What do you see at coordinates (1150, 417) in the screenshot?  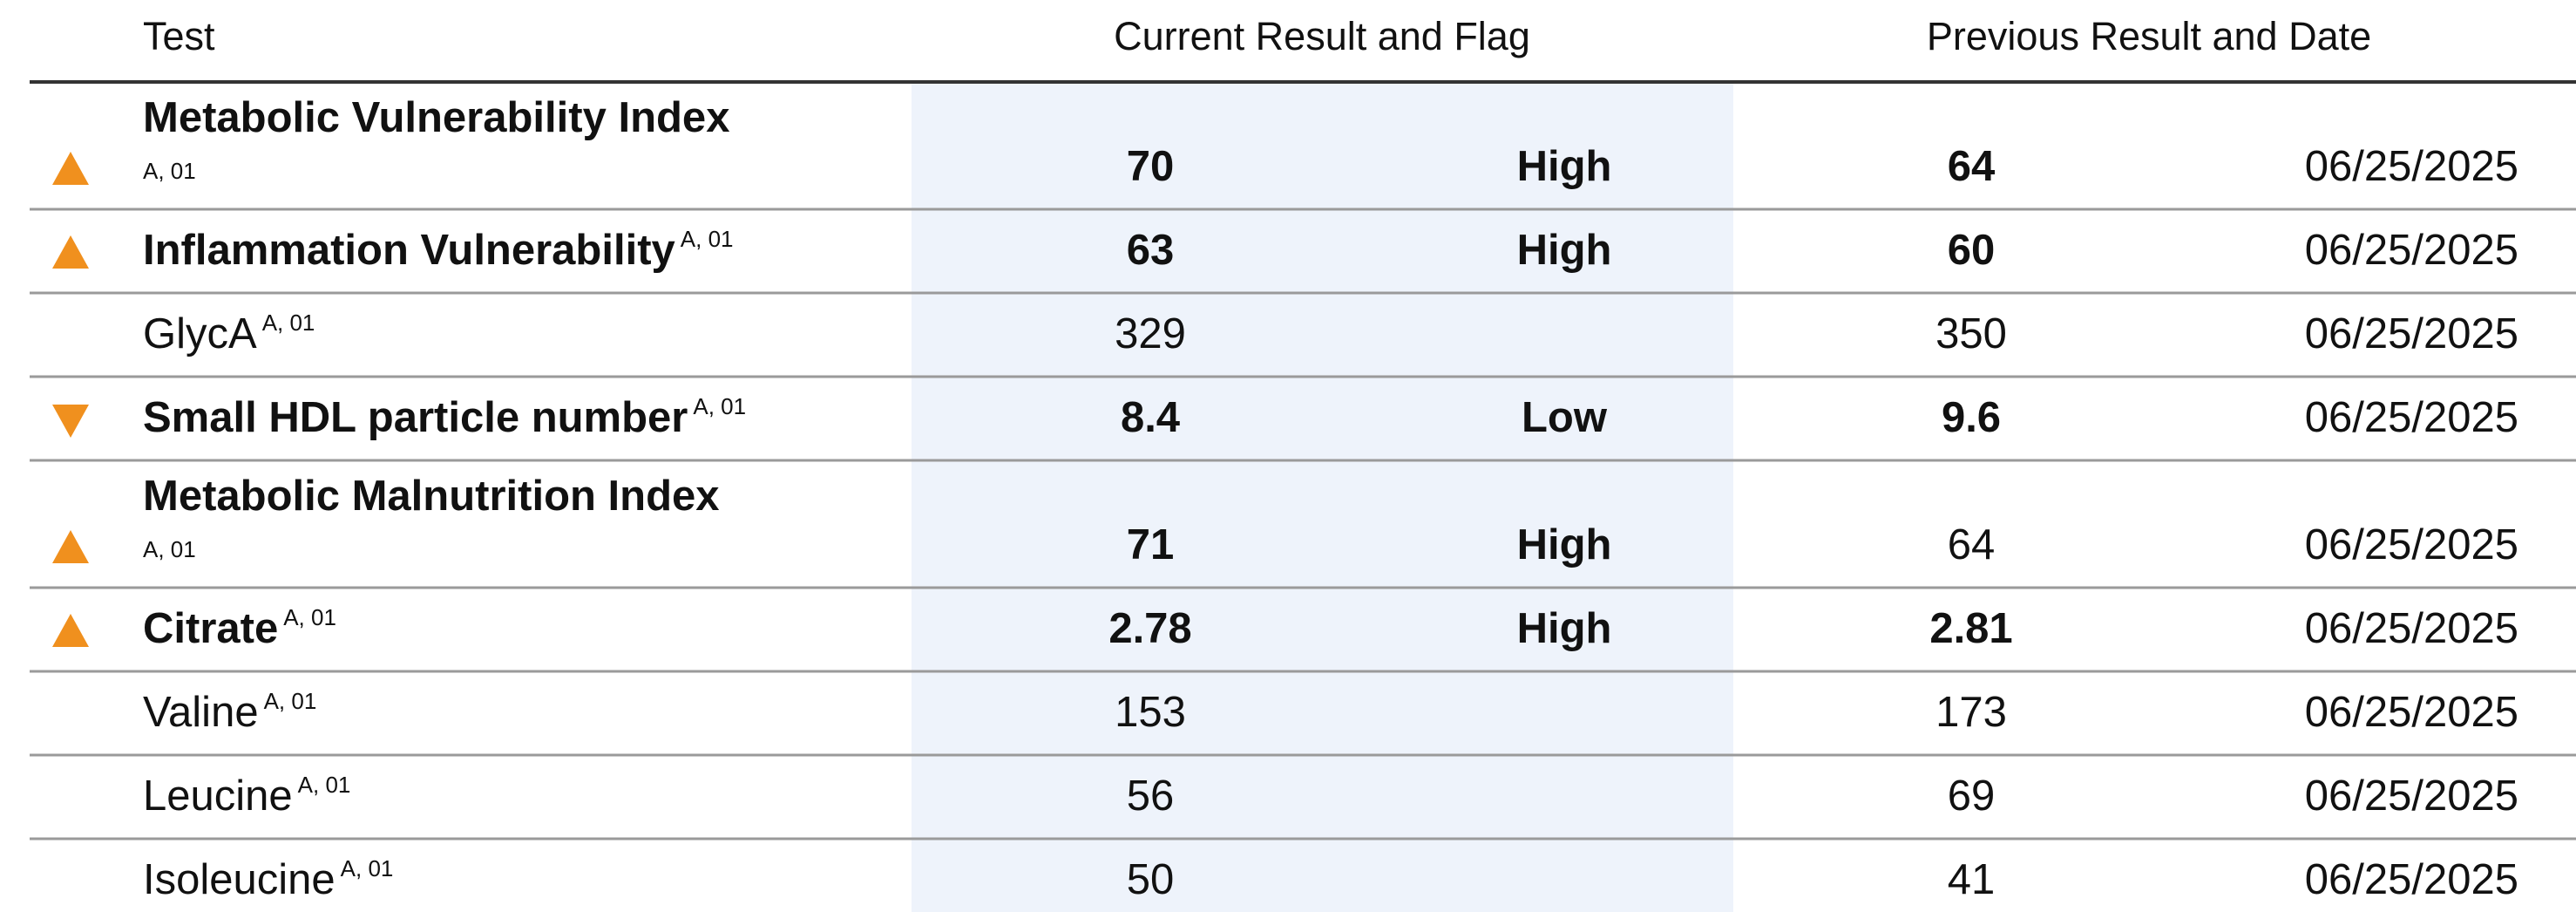 I see `current-result: 8.4` at bounding box center [1150, 417].